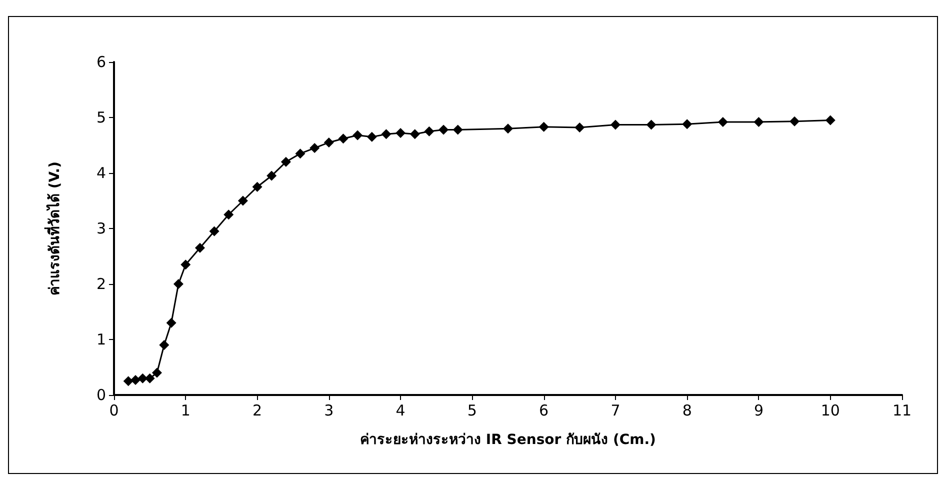 This screenshot has width=950, height=477. What do you see at coordinates (53, 228) in the screenshot?
I see `y-axis-title: ค่าแรงดันที่วัดได้ (V.)` at bounding box center [53, 228].